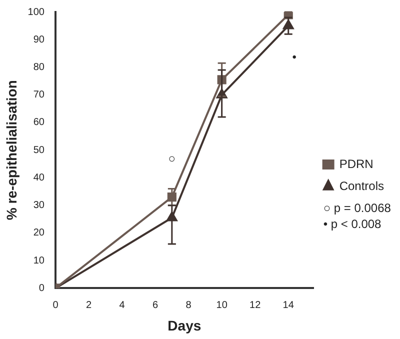  What do you see at coordinates (36, 12) in the screenshot?
I see `y-tick-label: 100` at bounding box center [36, 12].